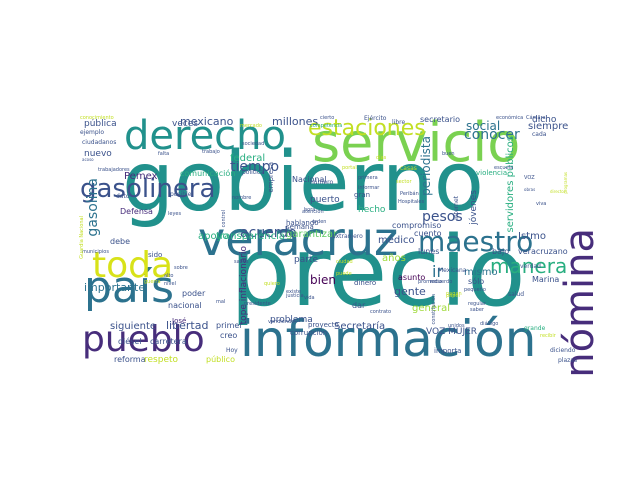  I want to click on cloud-word: país, so click(129, 287).